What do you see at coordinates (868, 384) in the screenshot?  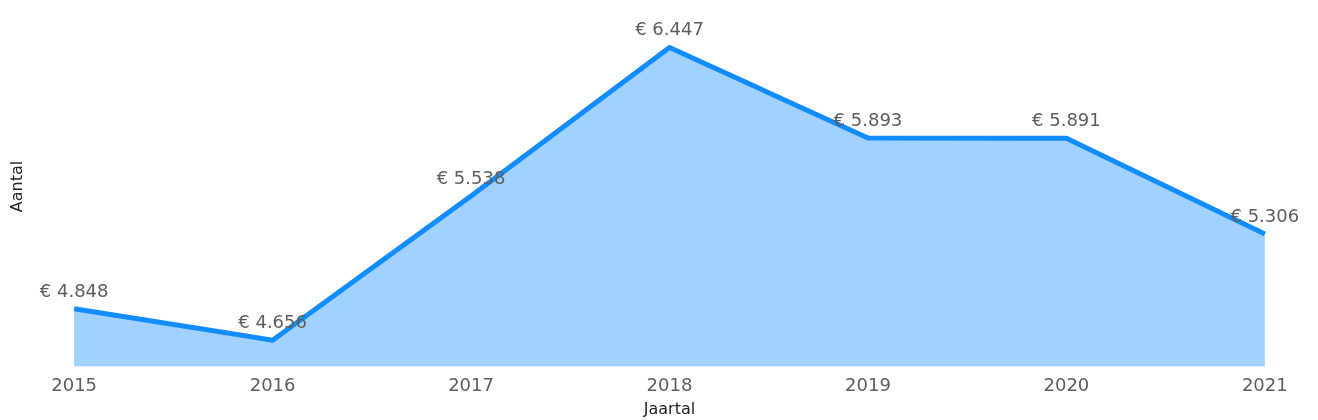 I see `x-tick-label: 2019` at bounding box center [868, 384].